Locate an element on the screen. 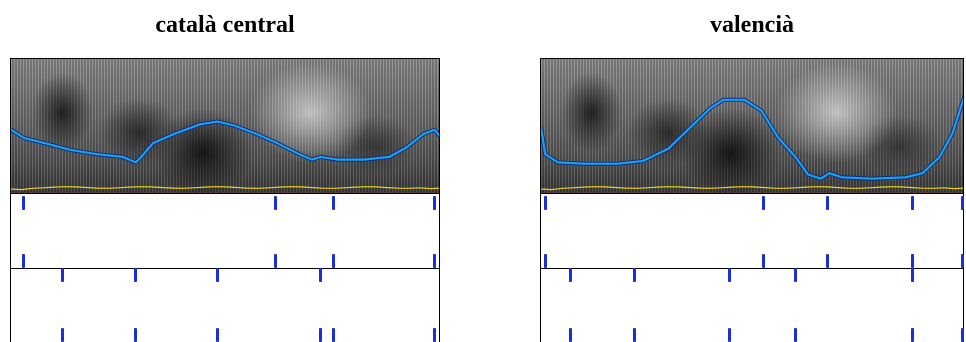  tier-divider-left is located at coordinates (225, 268).